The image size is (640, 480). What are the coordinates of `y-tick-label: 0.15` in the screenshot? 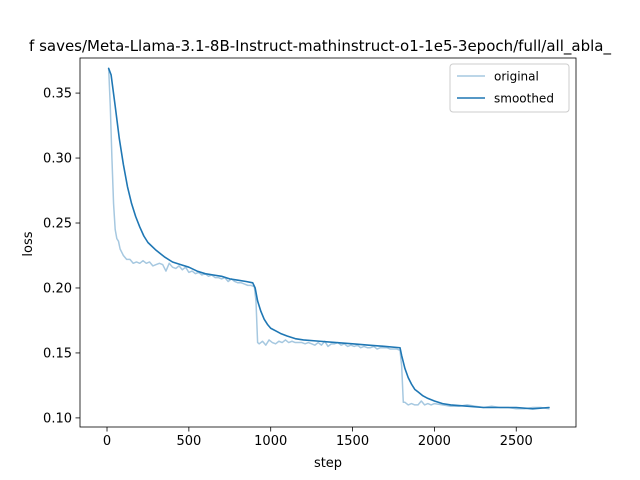 It's located at (57, 353).